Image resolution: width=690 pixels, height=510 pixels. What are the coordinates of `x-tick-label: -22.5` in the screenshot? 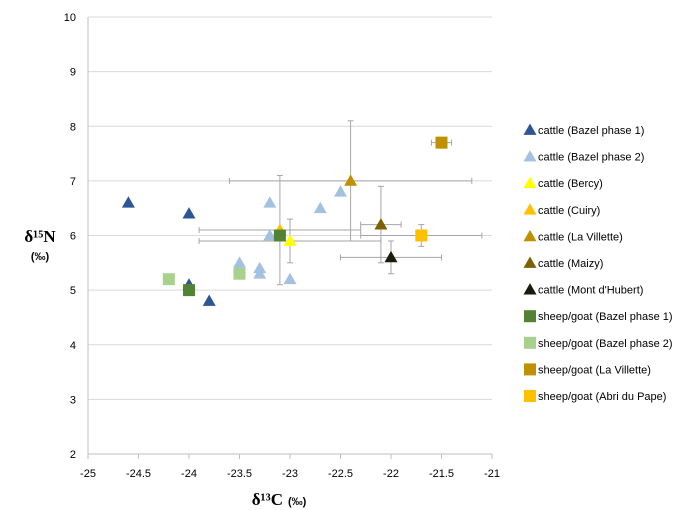 It's located at (340, 474).